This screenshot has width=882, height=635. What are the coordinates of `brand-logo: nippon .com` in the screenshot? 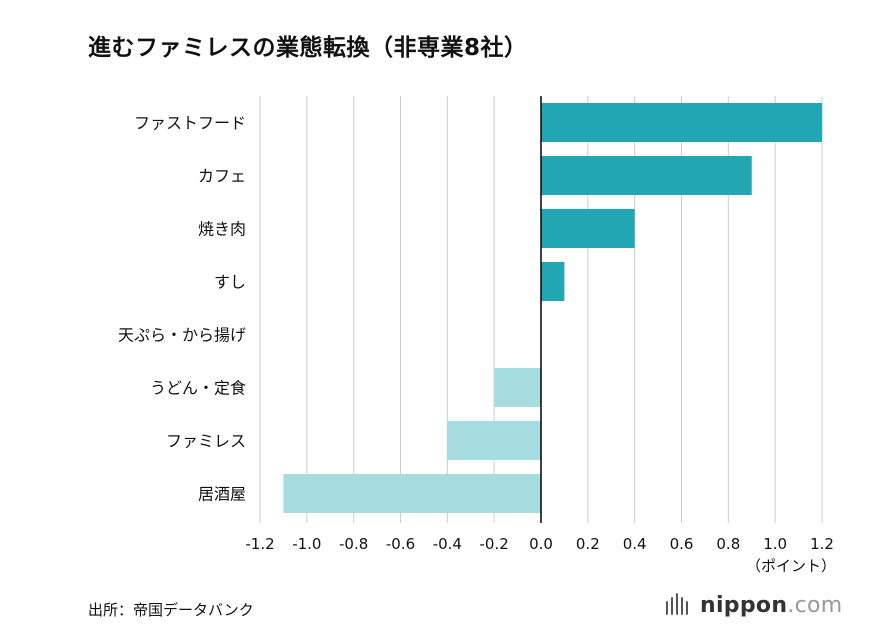 It's located at (753, 605).